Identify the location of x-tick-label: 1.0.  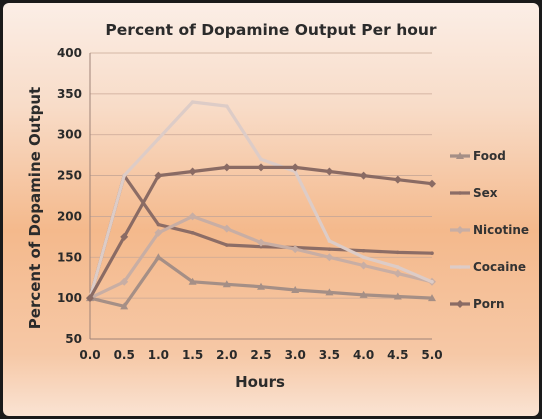
(158, 355).